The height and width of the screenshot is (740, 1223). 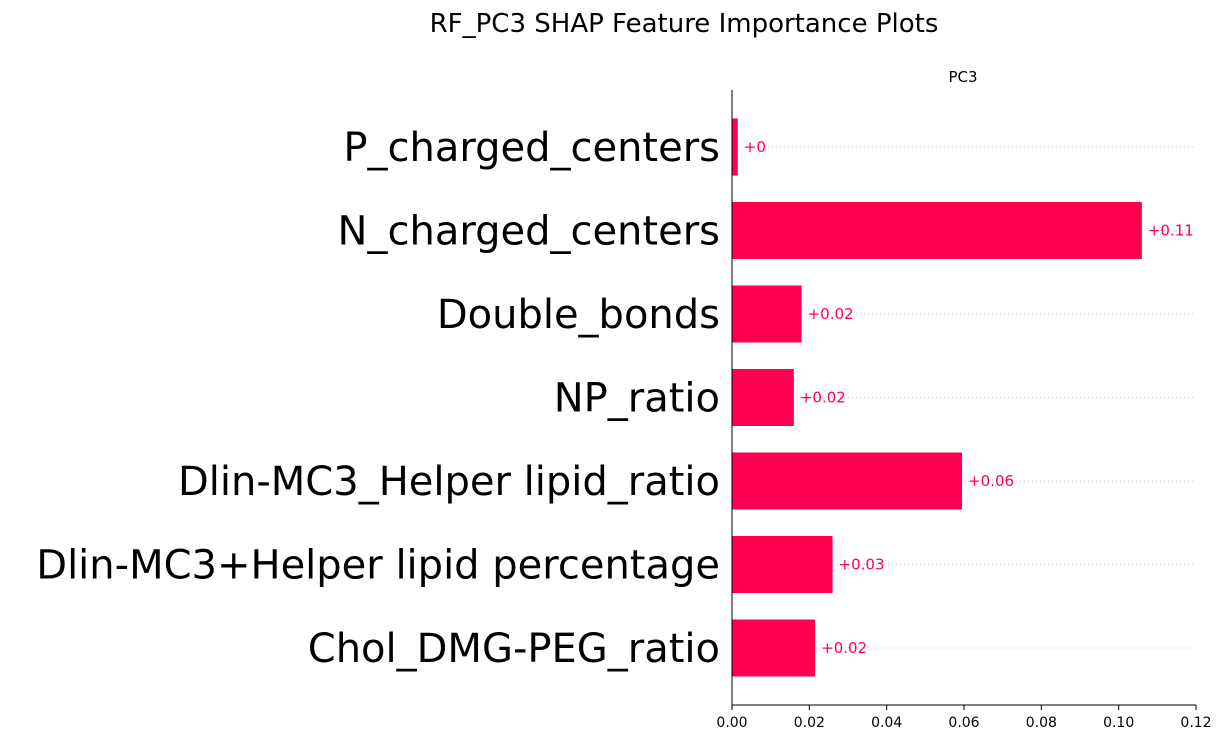 What do you see at coordinates (1195, 723) in the screenshot?
I see `x-tick-label: 0.12` at bounding box center [1195, 723].